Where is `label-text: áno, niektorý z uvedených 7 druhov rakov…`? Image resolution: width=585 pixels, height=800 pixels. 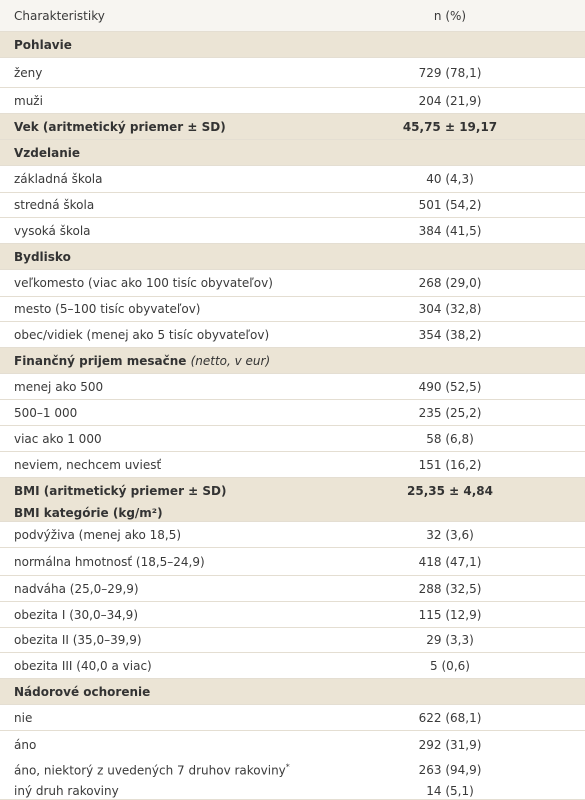
label-text: áno, niektorý z uvedených 7 druhov rakov… is located at coordinates (150, 770).